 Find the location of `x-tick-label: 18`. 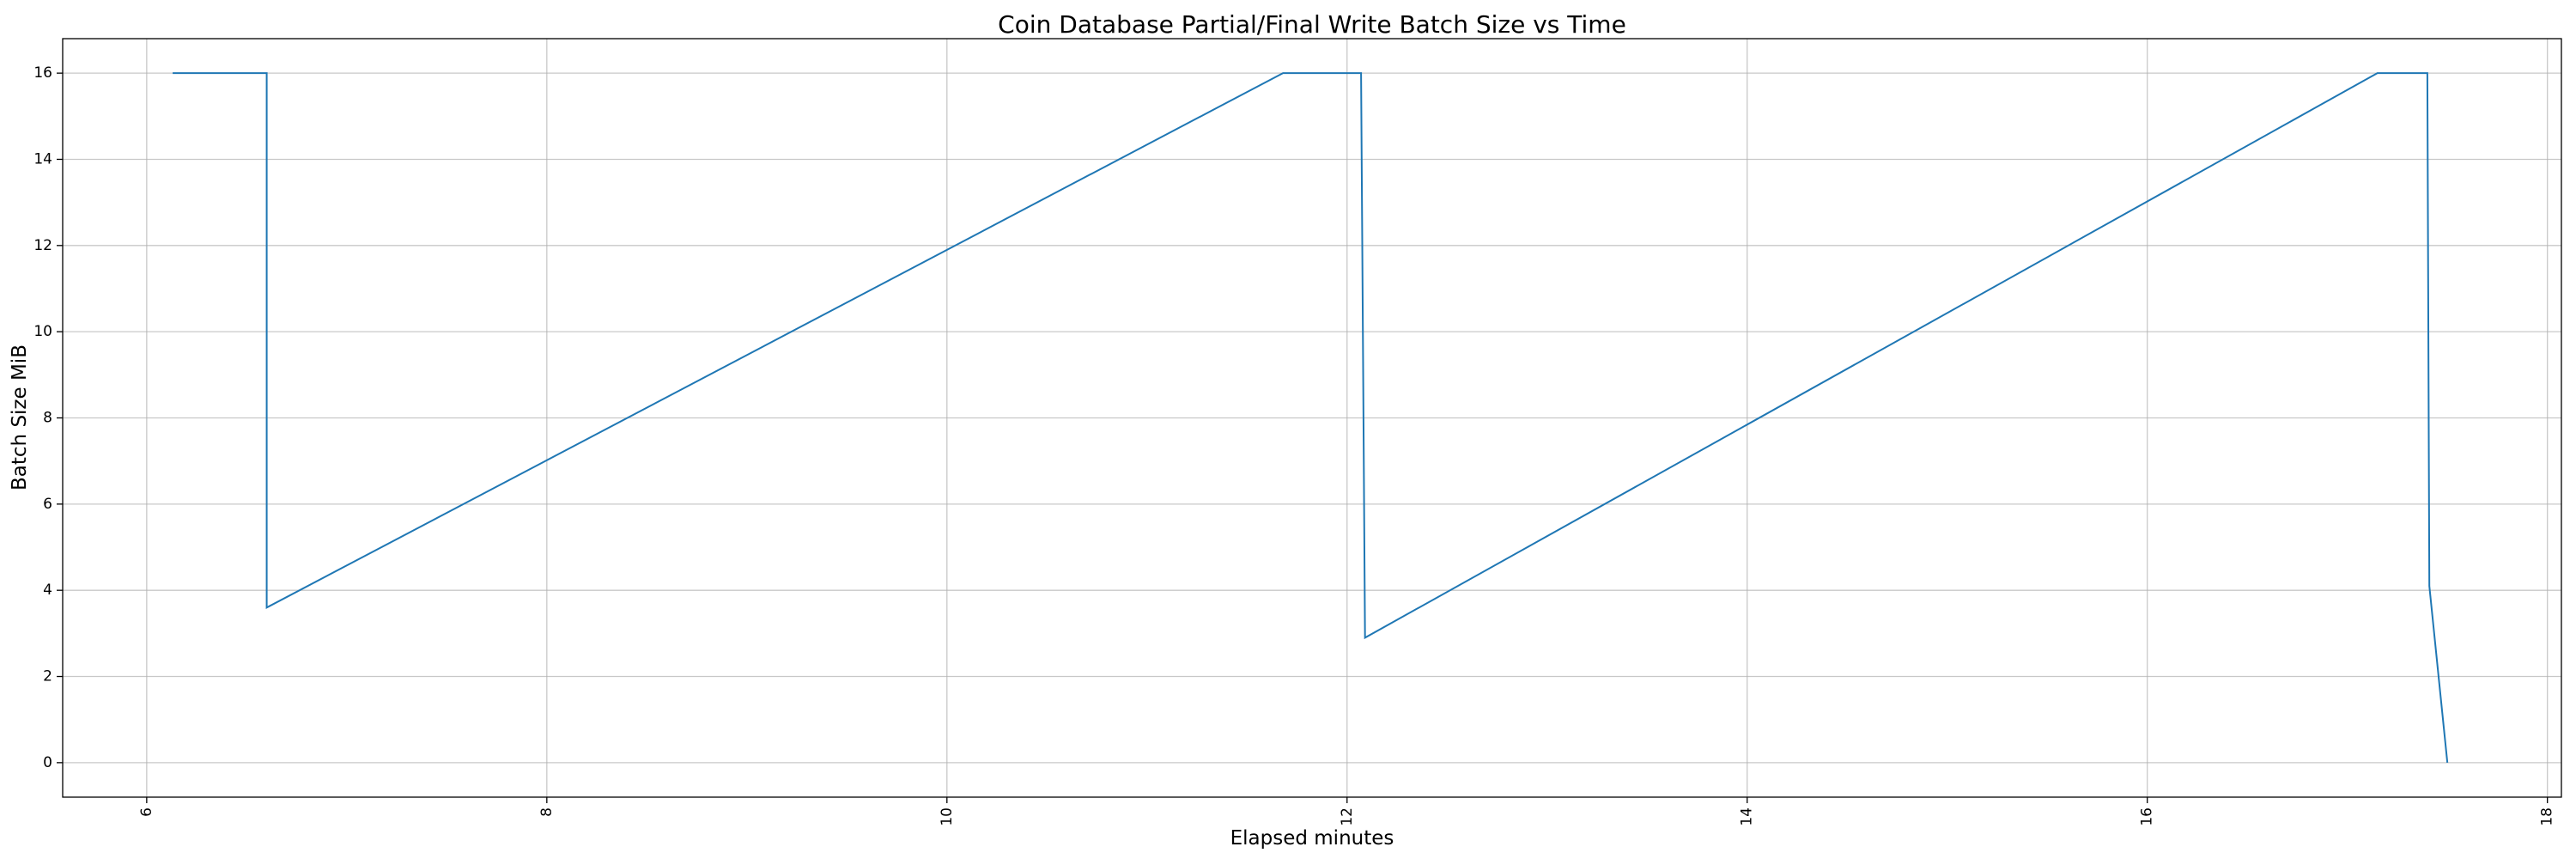

x-tick-label: 18 is located at coordinates (2547, 816).